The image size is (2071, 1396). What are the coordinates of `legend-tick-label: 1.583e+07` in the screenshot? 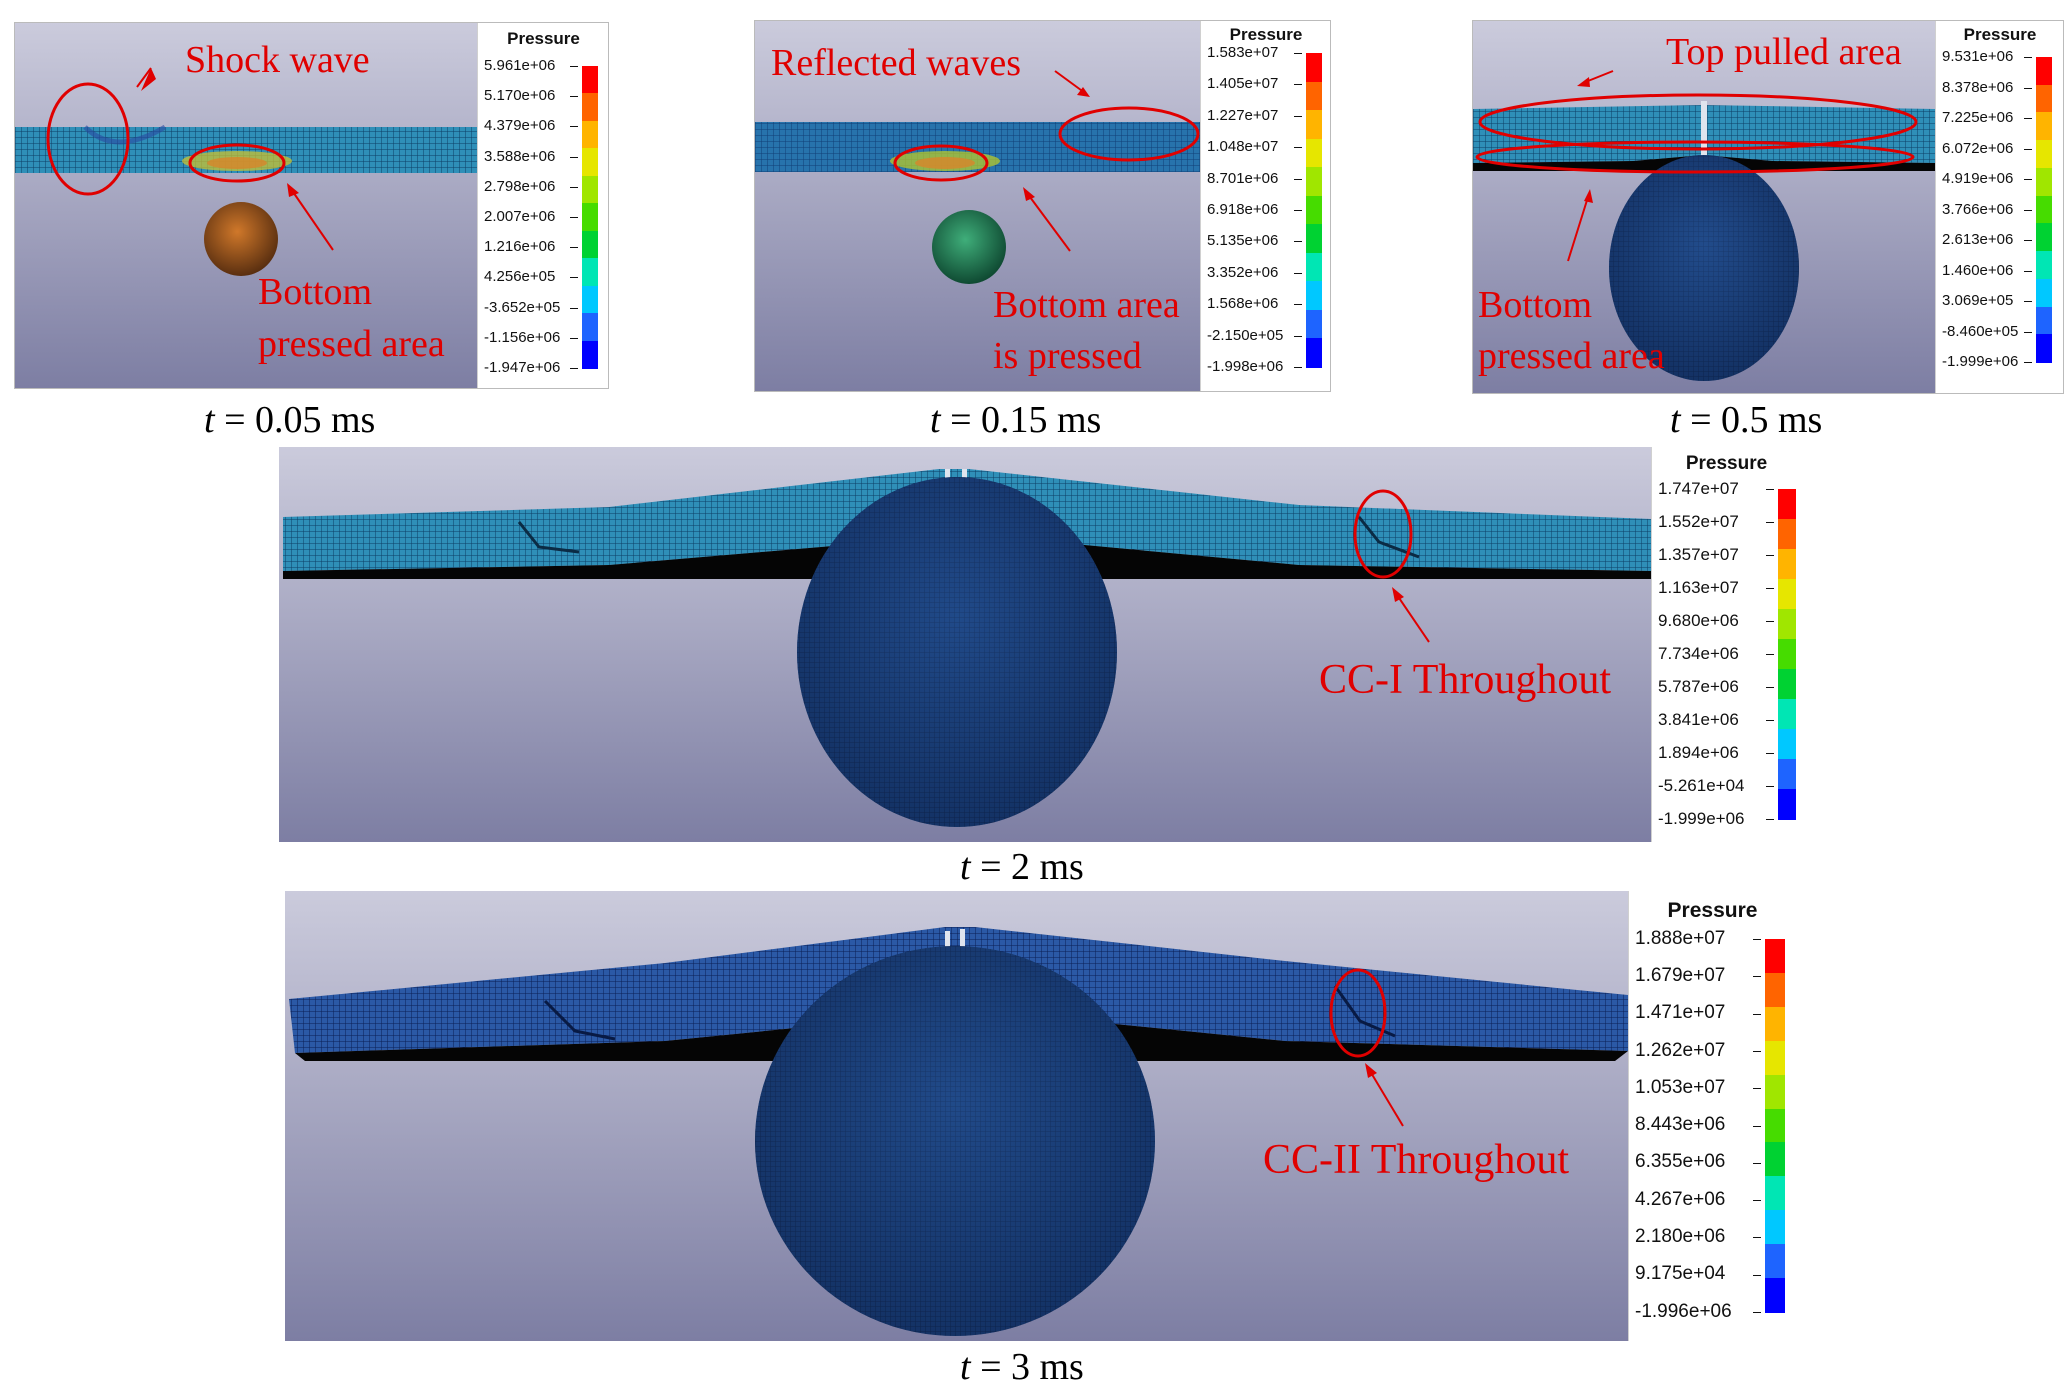 It's located at (1243, 52).